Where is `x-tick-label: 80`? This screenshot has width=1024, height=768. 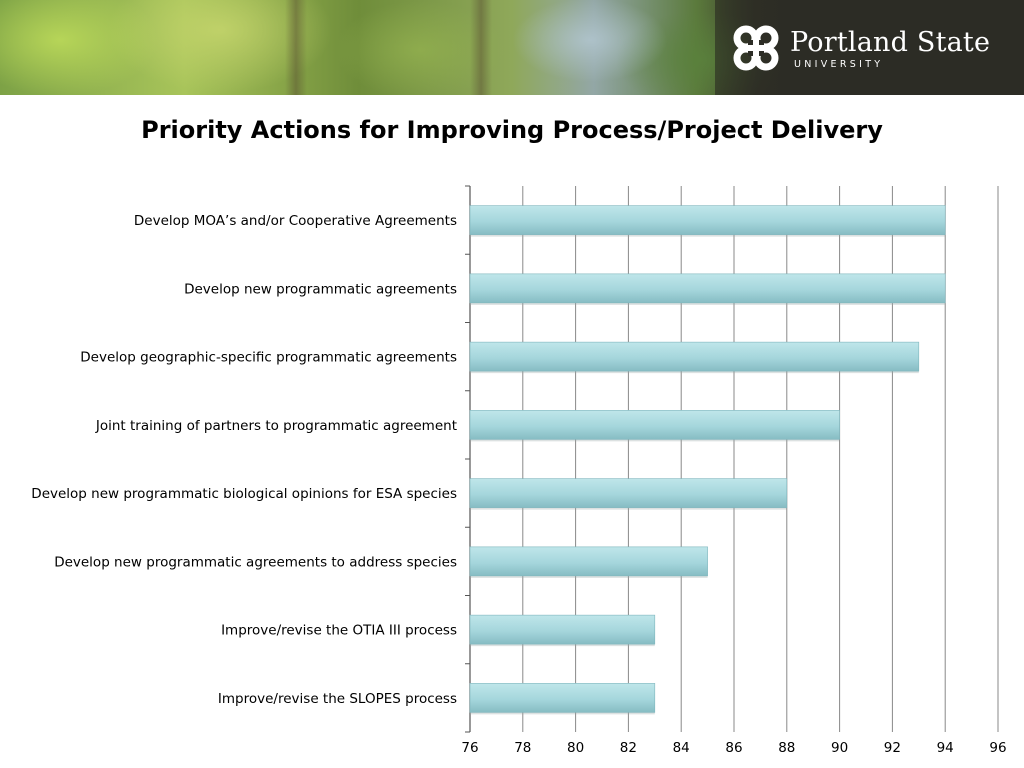
x-tick-label: 80 is located at coordinates (575, 748).